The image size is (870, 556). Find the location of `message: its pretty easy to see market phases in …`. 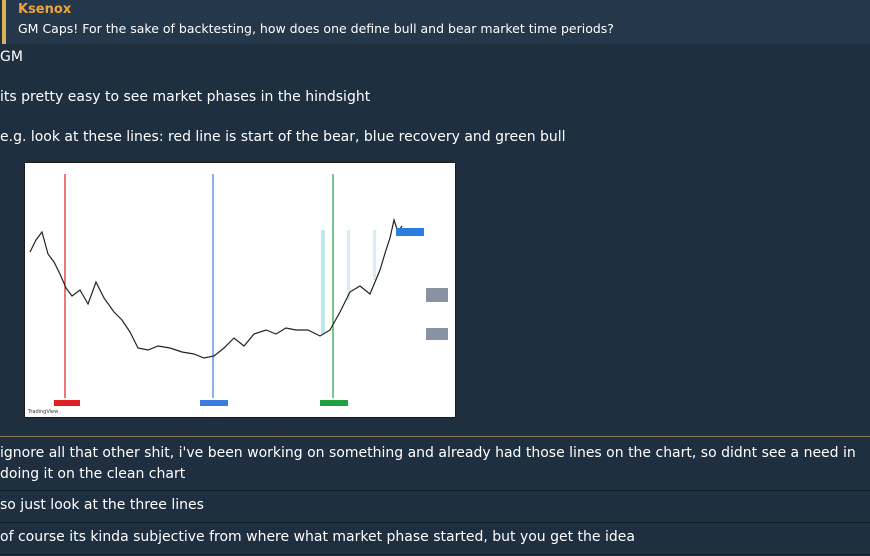

message: its pretty easy to see market phases in … is located at coordinates (185, 97).